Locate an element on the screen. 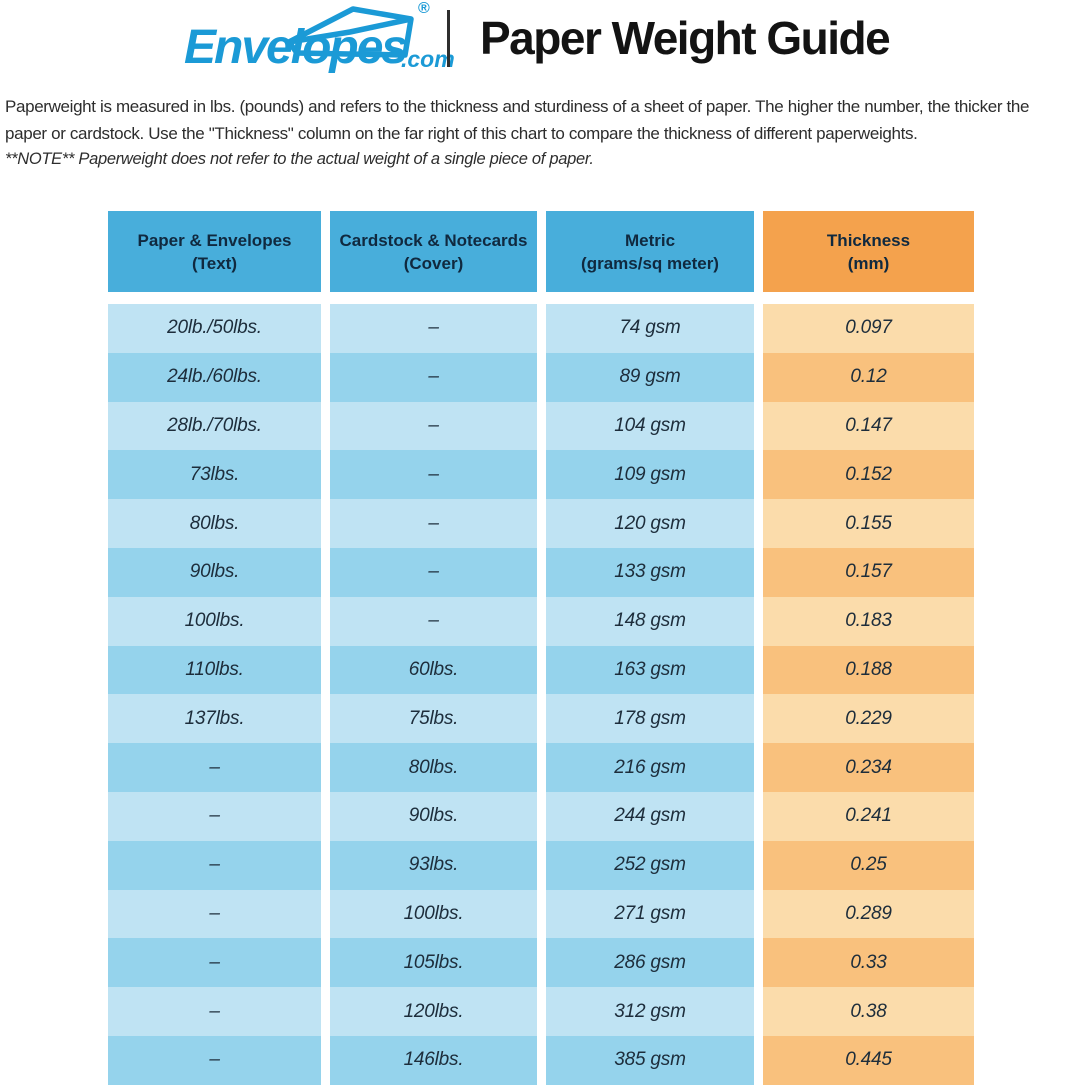 The image size is (1073, 1089). logo-tld-text: .com is located at coordinates (428, 59).